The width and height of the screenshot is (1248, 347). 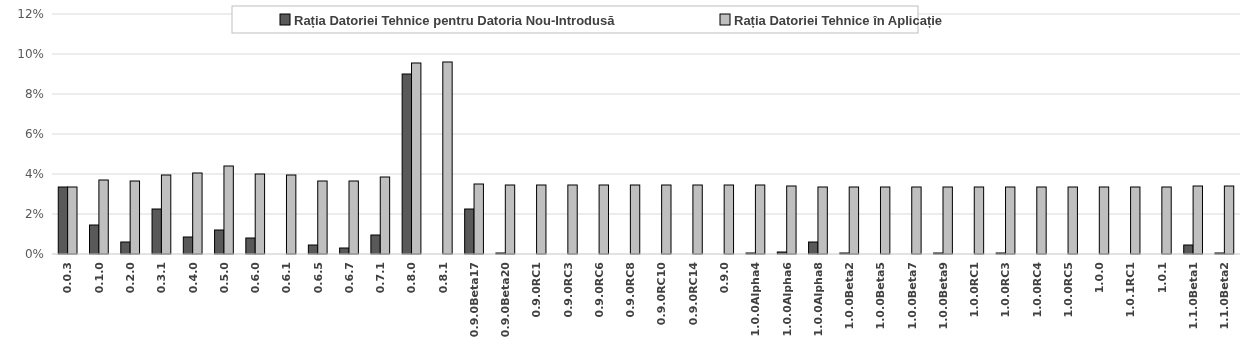 What do you see at coordinates (631, 290) in the screenshot?
I see `x-tick-label: 0.9.0RC8` at bounding box center [631, 290].